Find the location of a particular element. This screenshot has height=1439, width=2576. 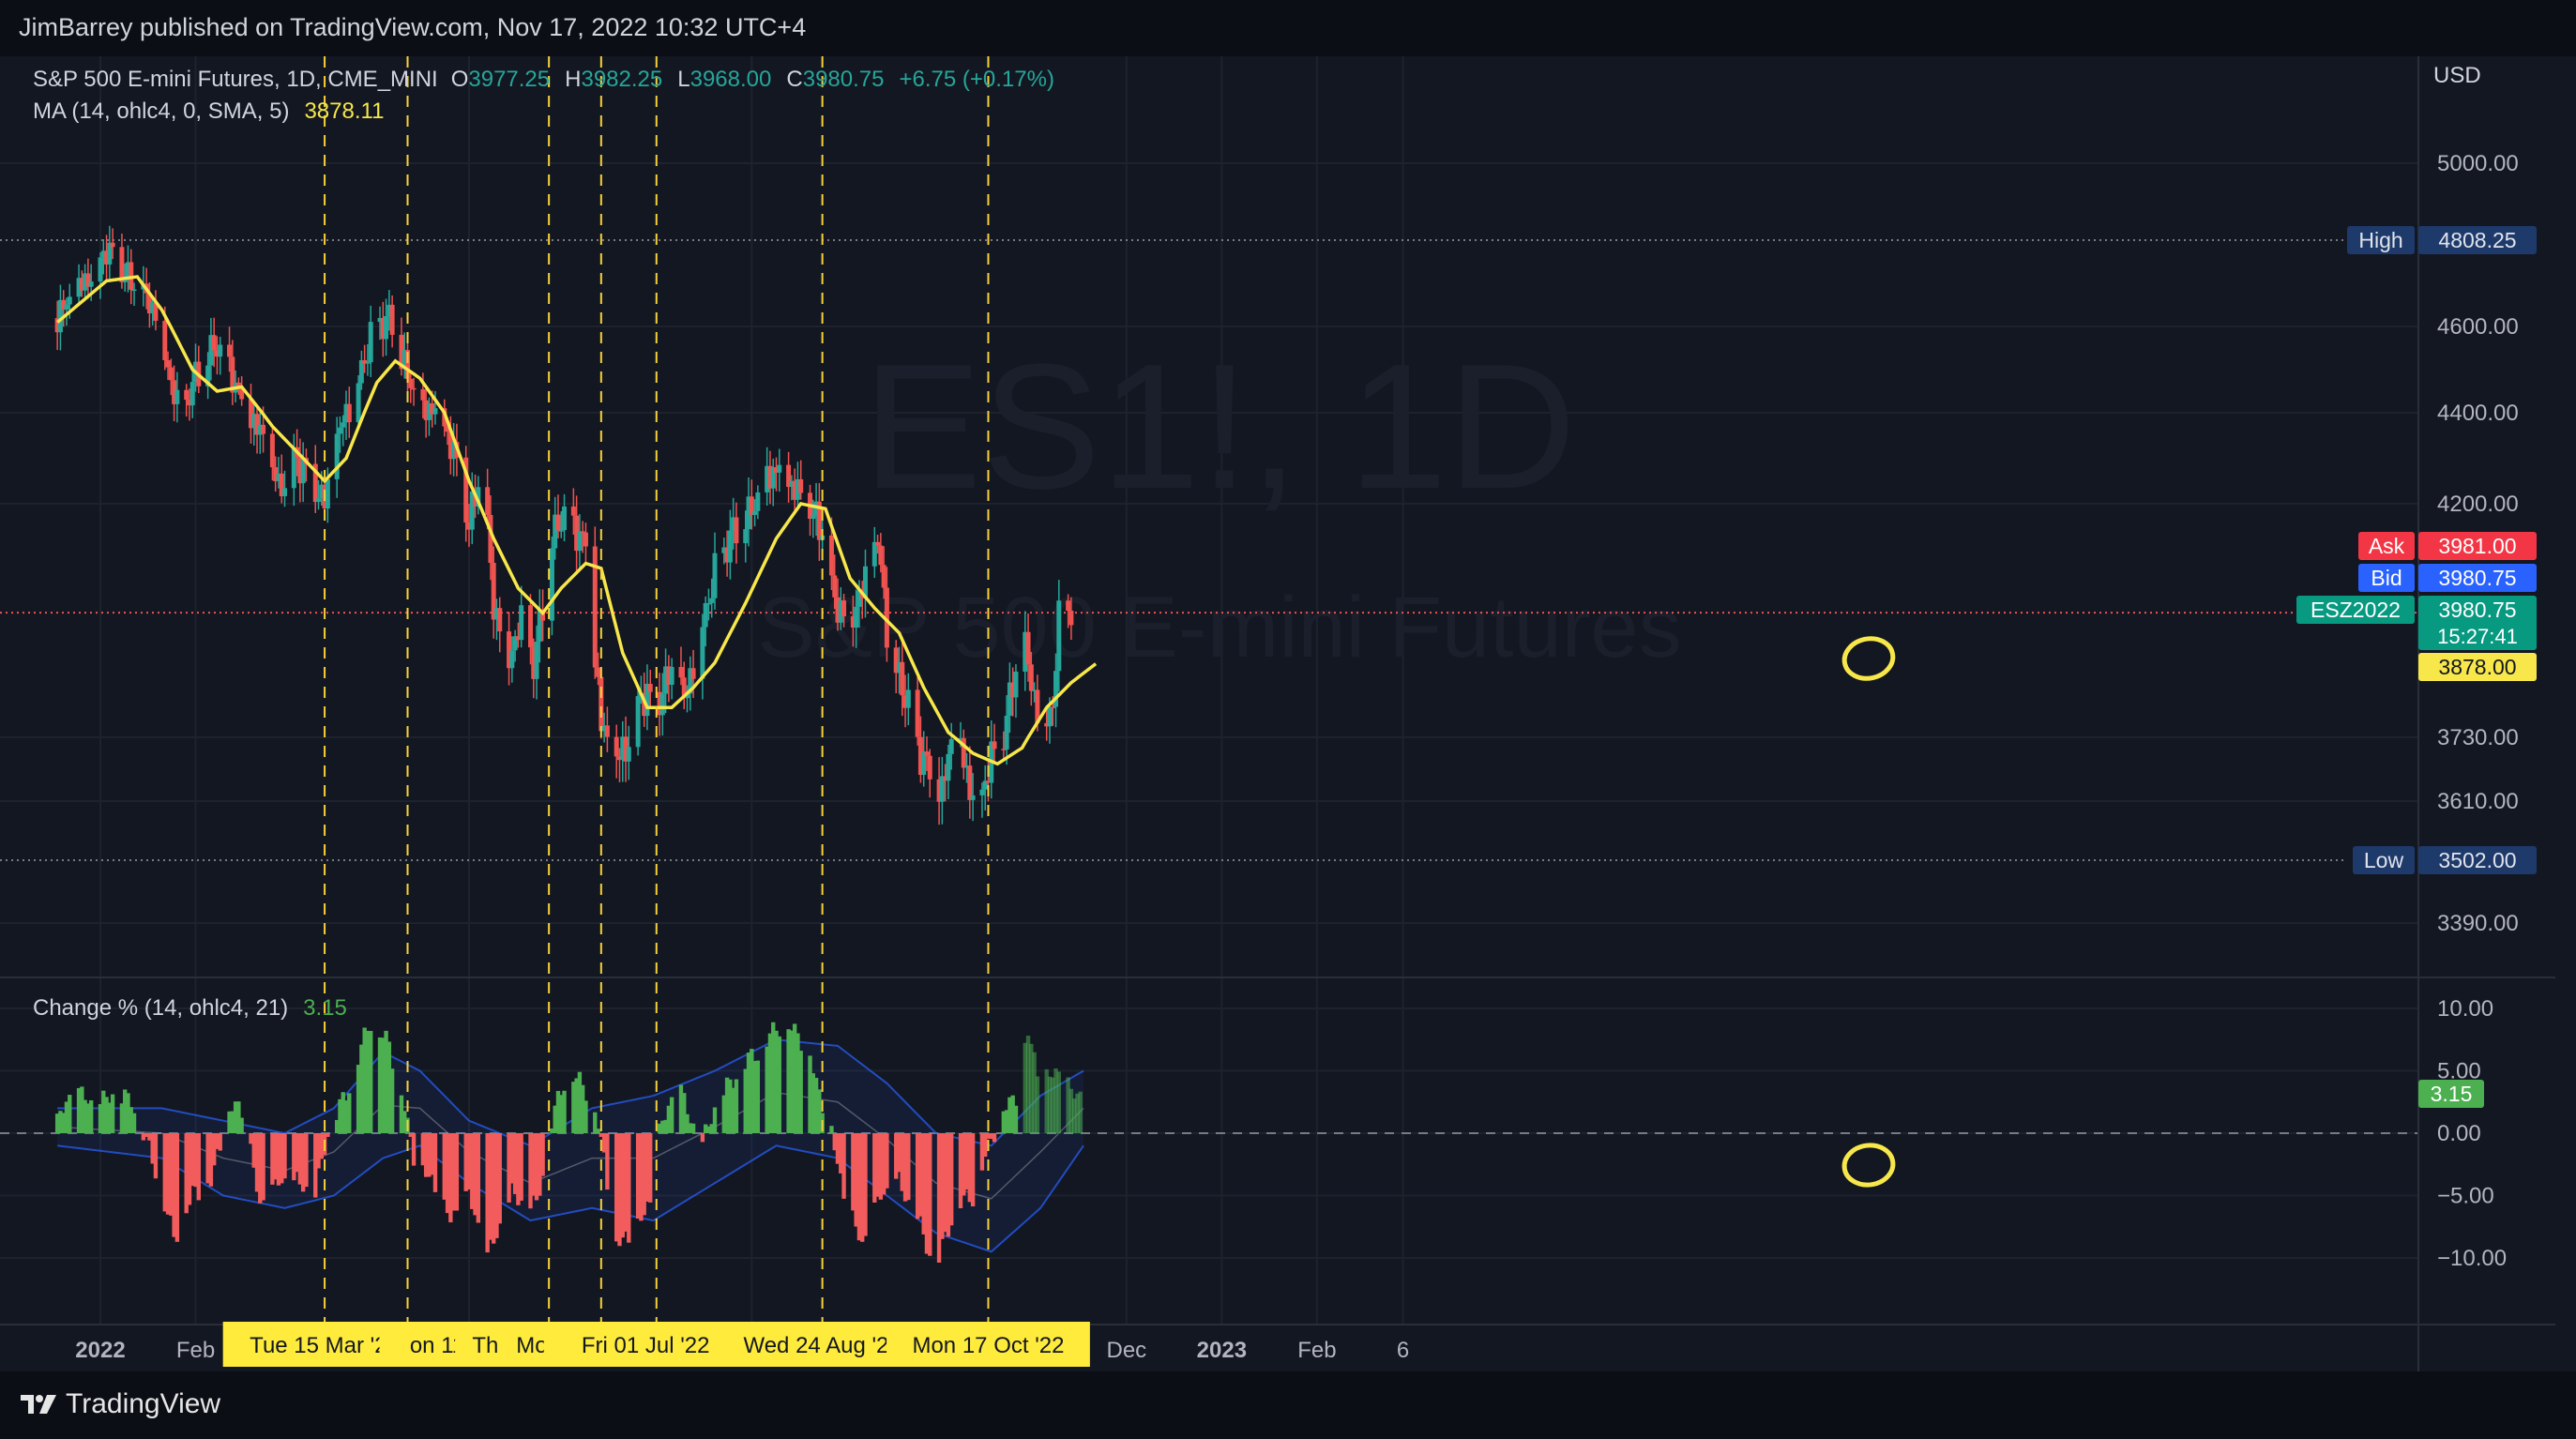

legend-indicator-line: Change % (14, ohlc4, 21) 3.15 is located at coordinates (190, 1008).